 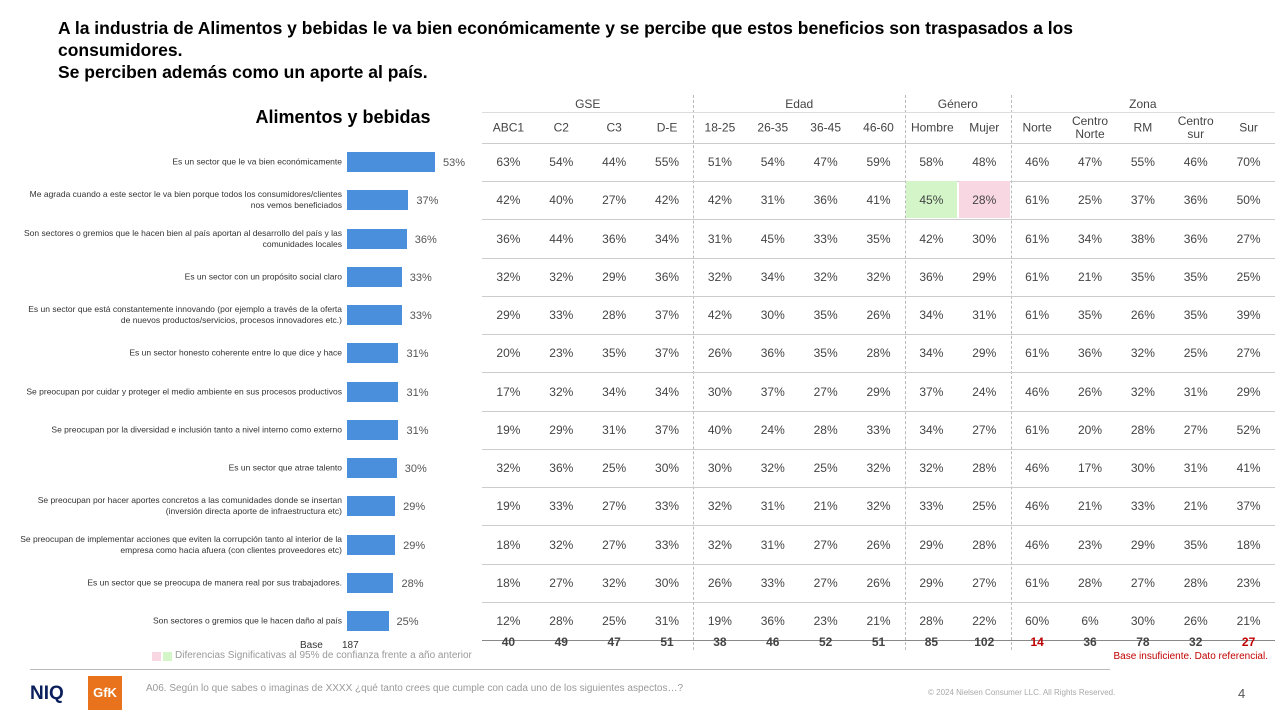 What do you see at coordinates (931, 238) in the screenshot?
I see `table-cell: 42%` at bounding box center [931, 238].